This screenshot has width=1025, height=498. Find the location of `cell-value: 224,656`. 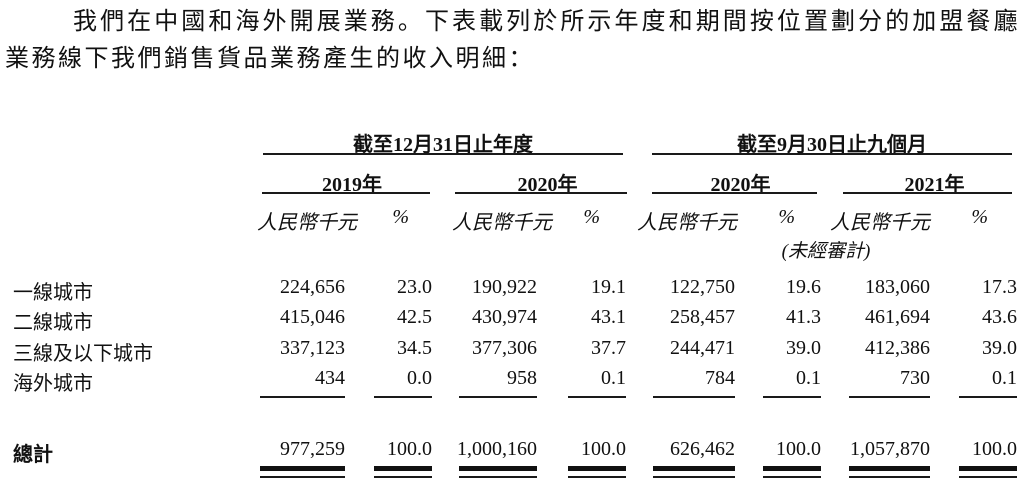

cell-value: 224,656 is located at coordinates (312, 287).